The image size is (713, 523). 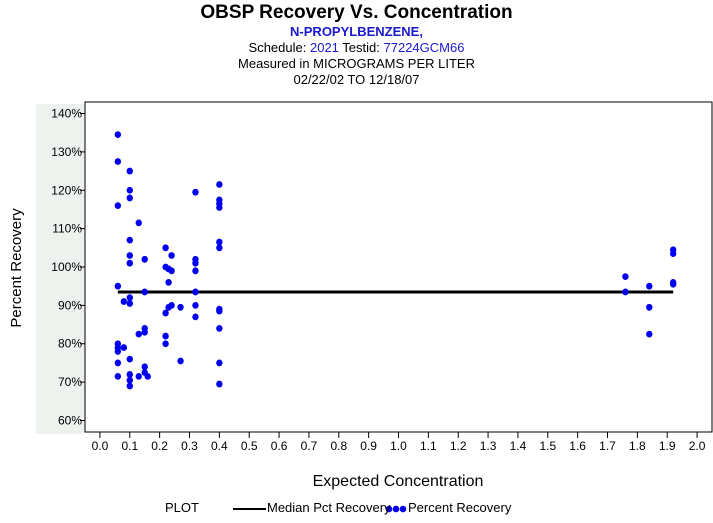 I want to click on y-tick-label: 120%, so click(x=66, y=190).